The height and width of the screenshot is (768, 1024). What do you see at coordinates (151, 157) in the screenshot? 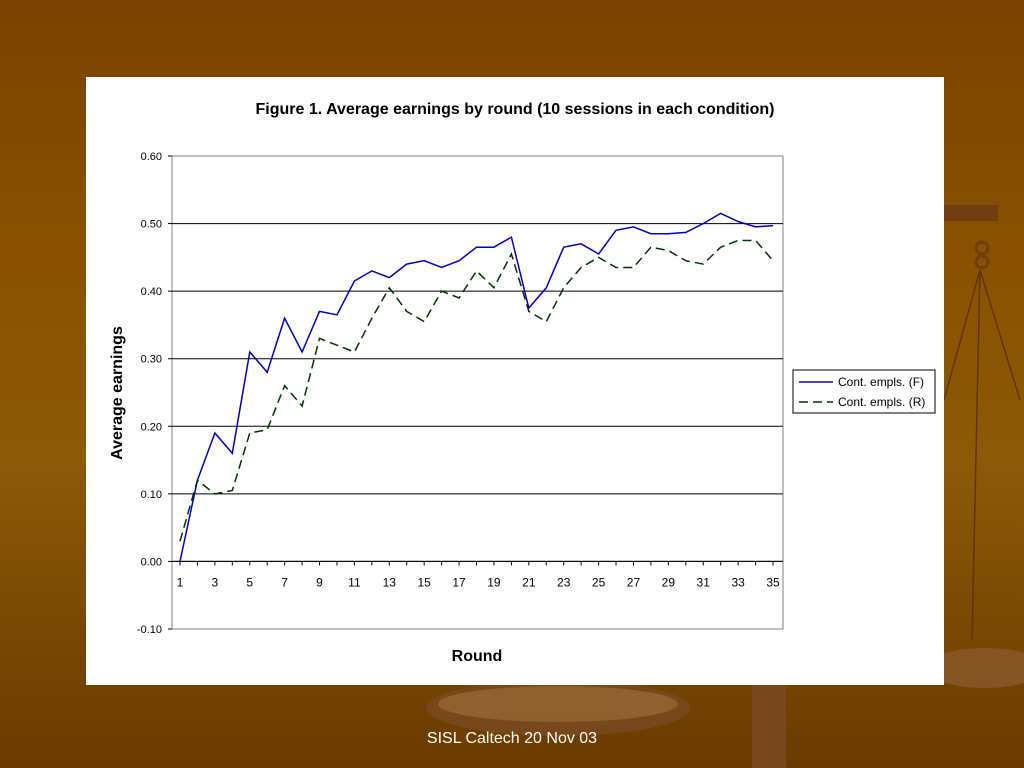
I see `y-tick-label: 0.60` at bounding box center [151, 157].